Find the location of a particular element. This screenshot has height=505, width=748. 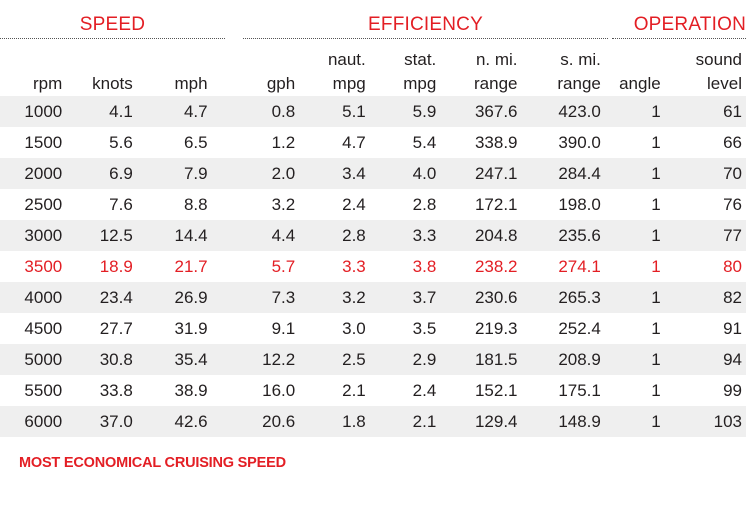

table-cell-value: 247.1 is located at coordinates (496, 173).